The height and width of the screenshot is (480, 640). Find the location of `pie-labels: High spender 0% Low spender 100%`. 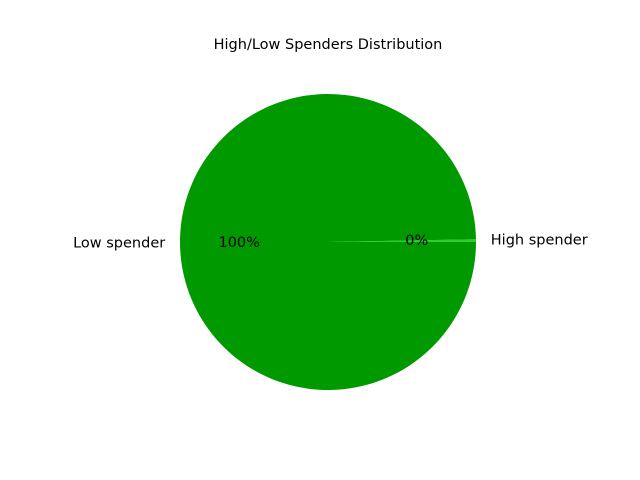

pie-labels: High spender 0% Low spender 100% is located at coordinates (330, 241).